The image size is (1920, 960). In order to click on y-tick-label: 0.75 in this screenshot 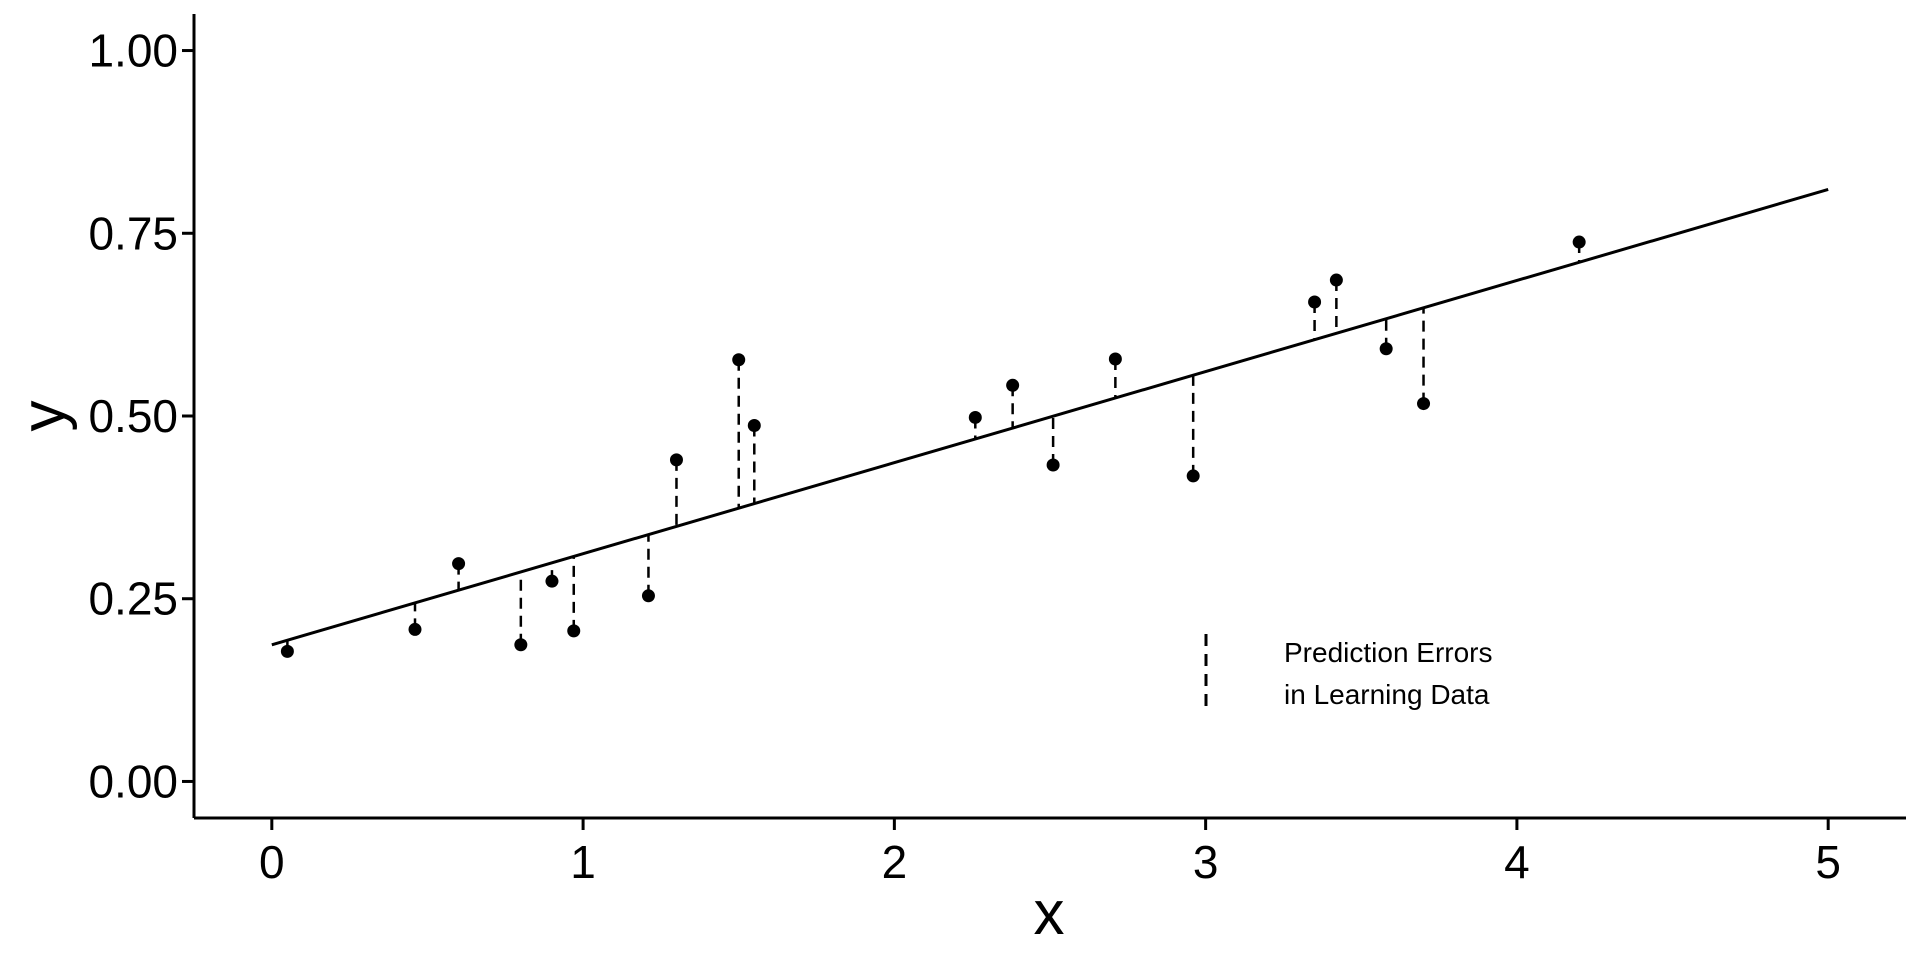, I will do `click(133, 233)`.